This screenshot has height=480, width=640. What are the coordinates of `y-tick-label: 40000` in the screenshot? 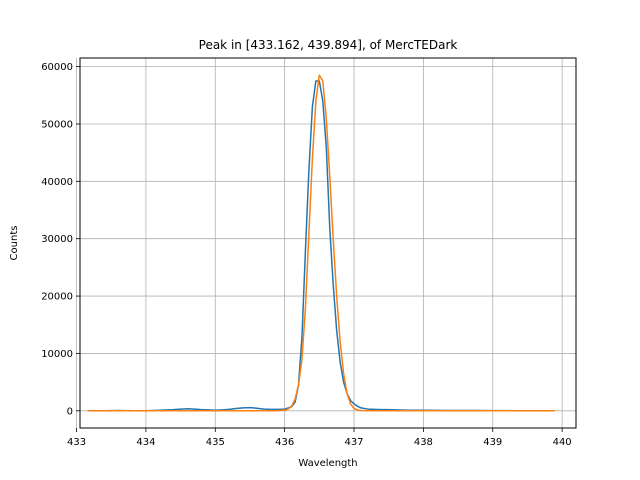 It's located at (57, 182).